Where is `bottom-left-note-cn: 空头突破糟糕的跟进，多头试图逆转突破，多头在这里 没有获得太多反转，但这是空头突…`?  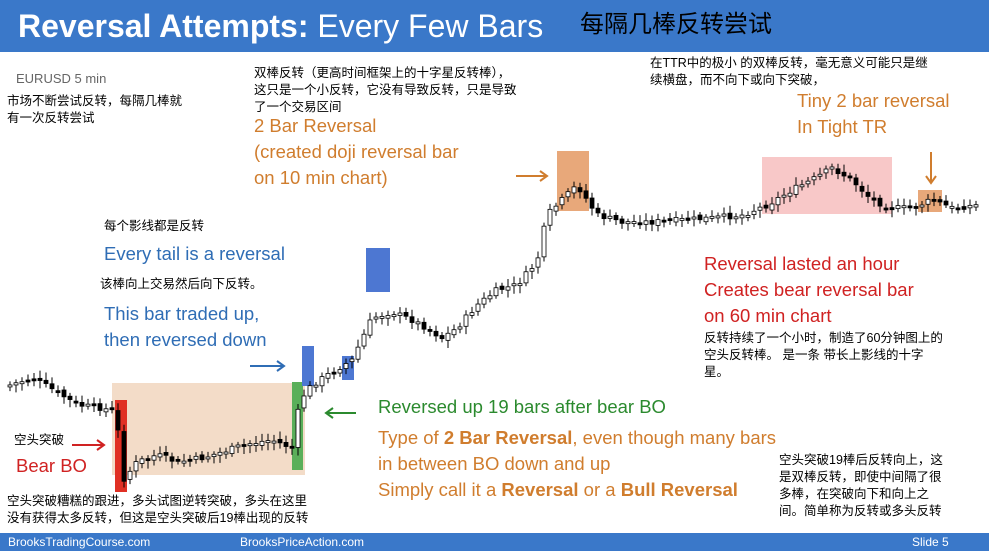
bottom-left-note-cn: 空头突破糟糕的跟进，多头试图逆转突破，多头在这里 没有获得太多反转，但这是空头突… is located at coordinates (158, 509).